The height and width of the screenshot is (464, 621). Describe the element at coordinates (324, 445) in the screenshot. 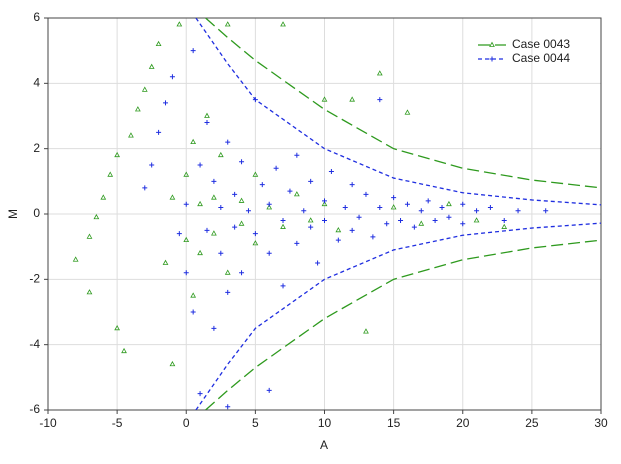

I see `x-axis-label: A` at that location.